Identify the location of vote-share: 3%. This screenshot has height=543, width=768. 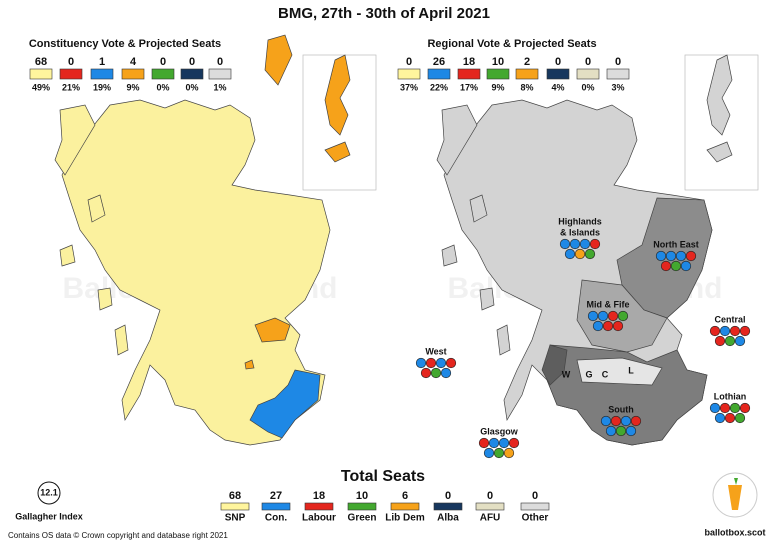
(617, 87).